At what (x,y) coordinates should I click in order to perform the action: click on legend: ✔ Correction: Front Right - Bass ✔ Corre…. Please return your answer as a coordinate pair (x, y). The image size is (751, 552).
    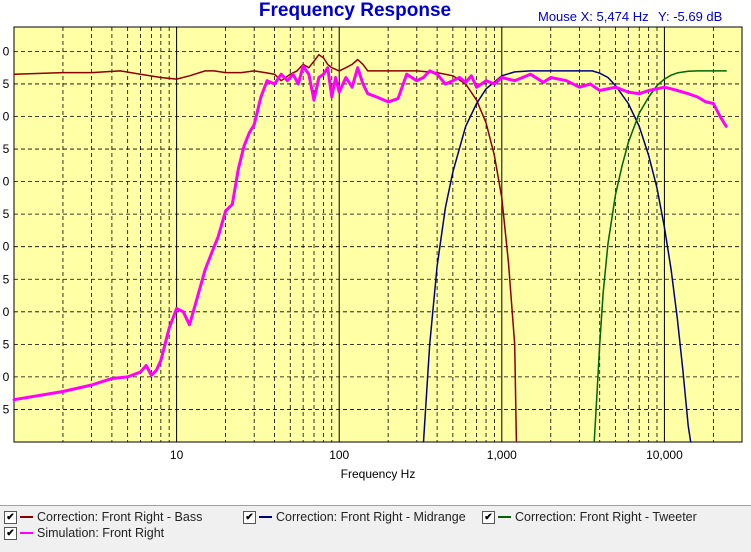
    Looking at the image, I should click on (375, 528).